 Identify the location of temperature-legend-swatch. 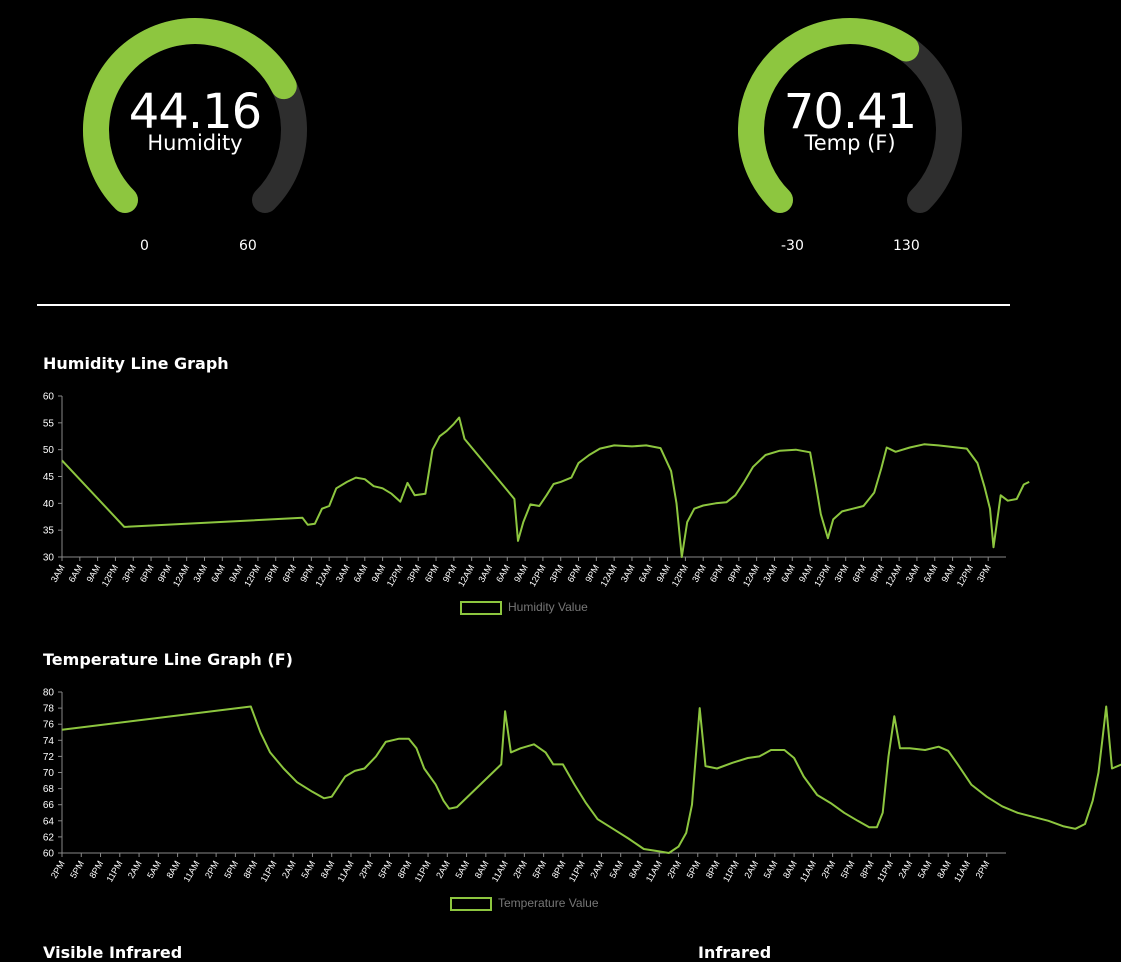
(471, 903).